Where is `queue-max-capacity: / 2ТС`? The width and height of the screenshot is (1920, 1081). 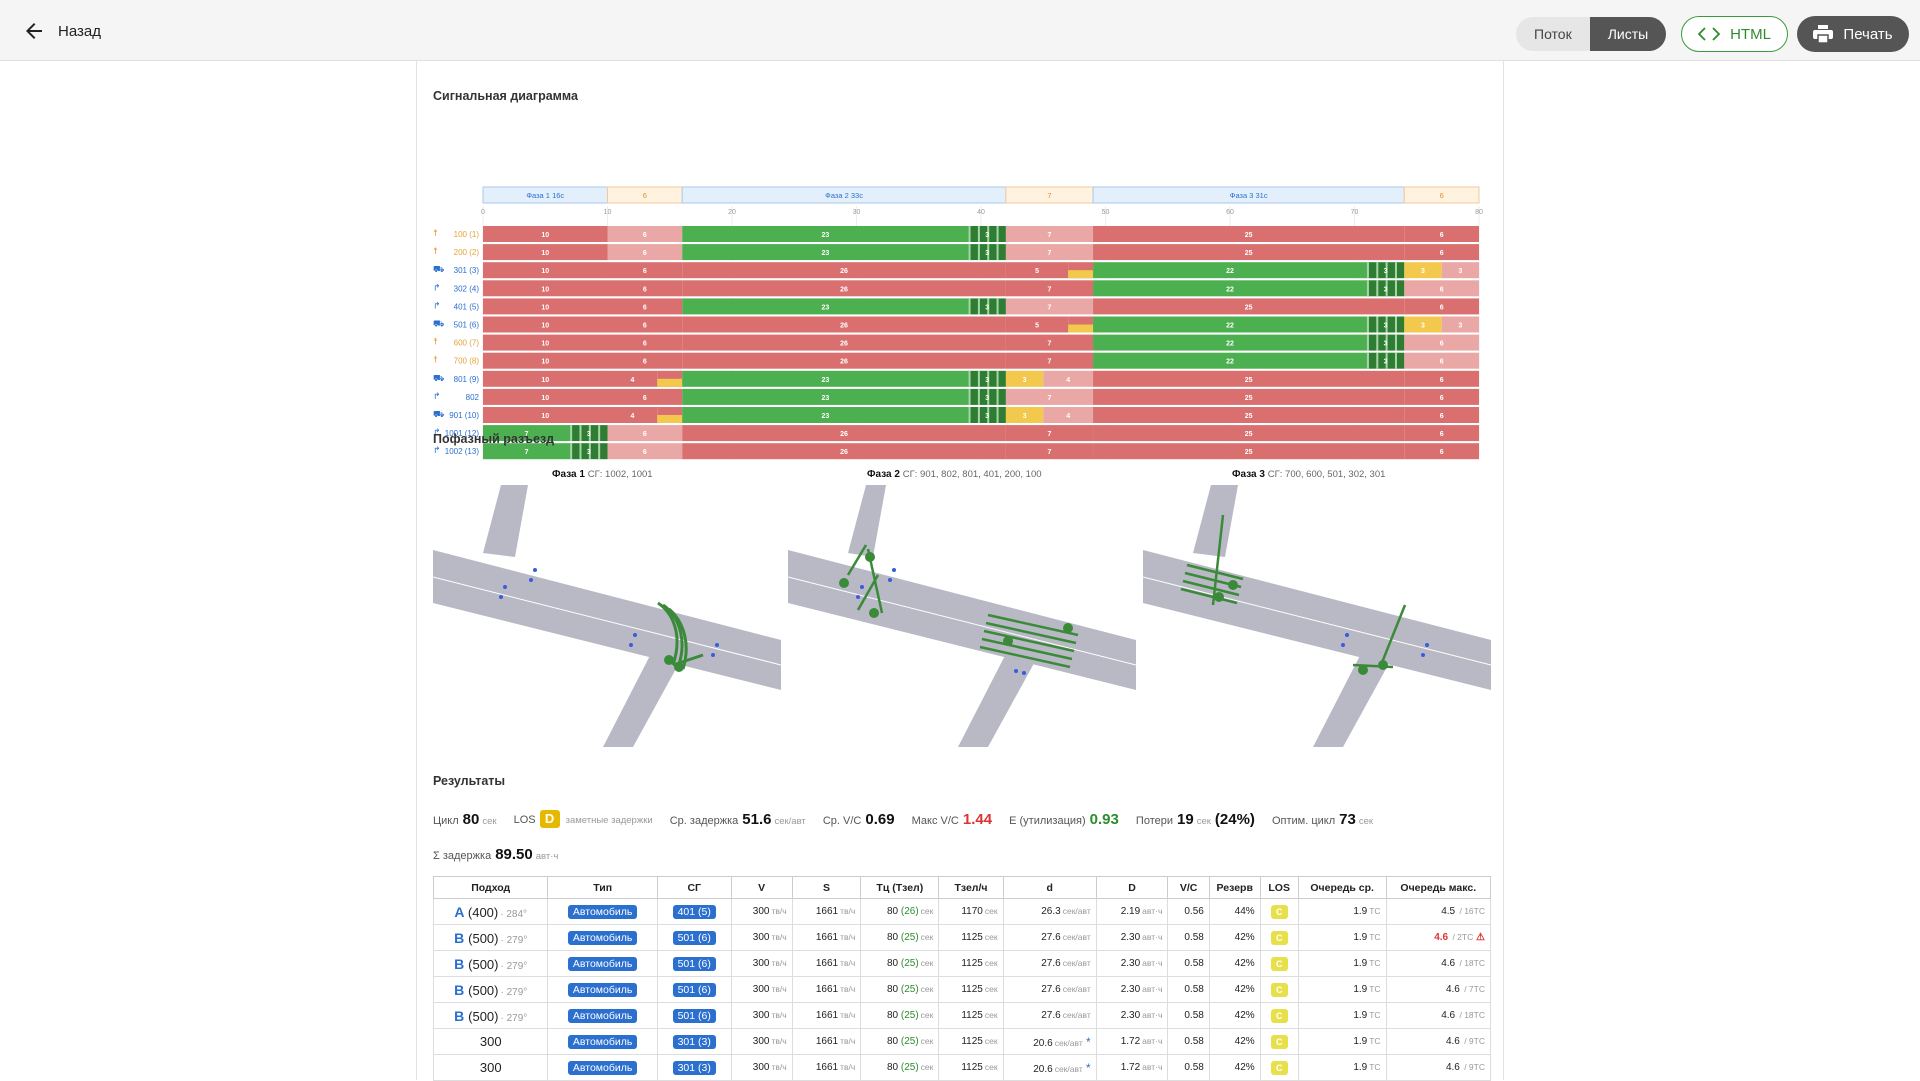 queue-max-capacity: / 2ТС is located at coordinates (1462, 937).